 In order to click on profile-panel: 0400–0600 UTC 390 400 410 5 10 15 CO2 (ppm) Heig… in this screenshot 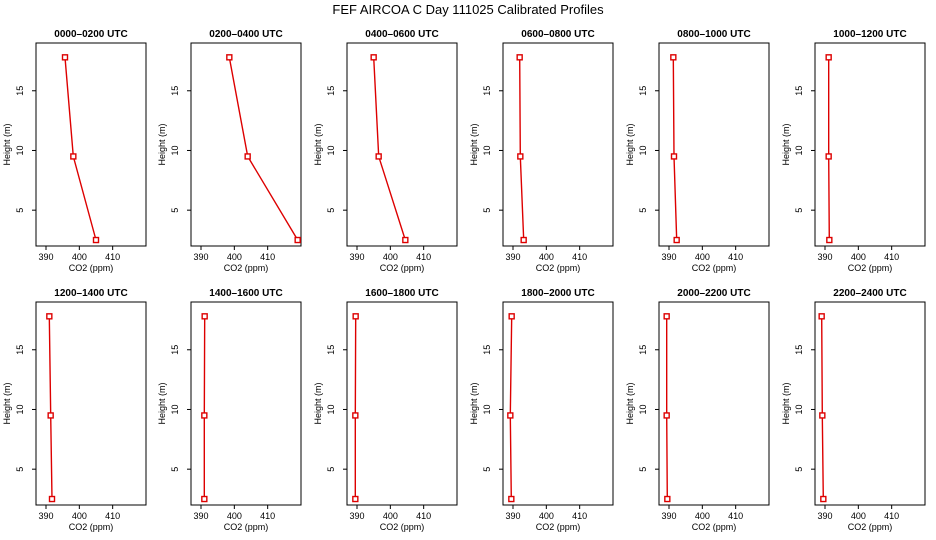, I will do `click(385, 151)`.